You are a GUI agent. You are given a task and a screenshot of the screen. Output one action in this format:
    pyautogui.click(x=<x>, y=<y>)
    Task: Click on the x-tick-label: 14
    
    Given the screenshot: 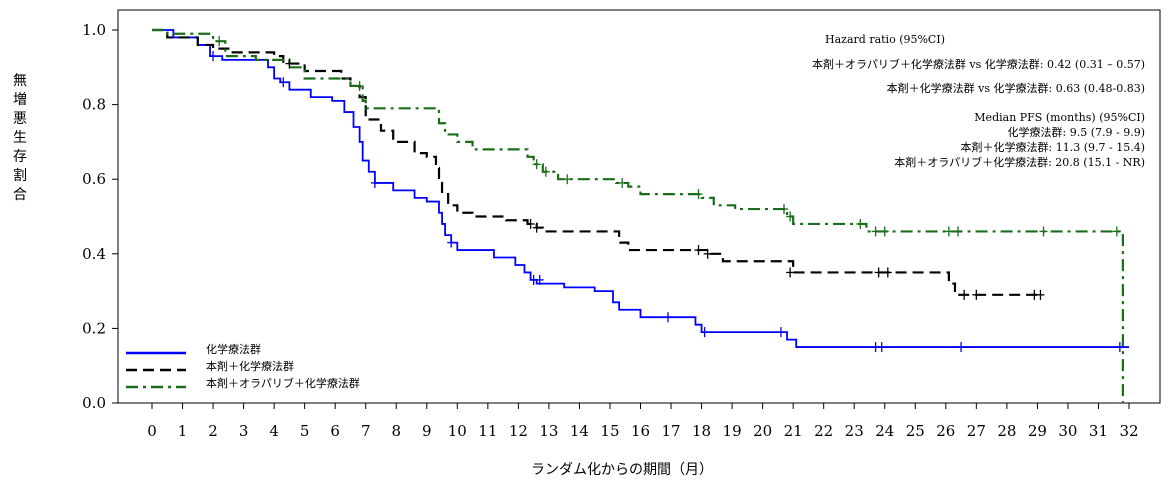 What is the action you would take?
    pyautogui.click(x=579, y=431)
    